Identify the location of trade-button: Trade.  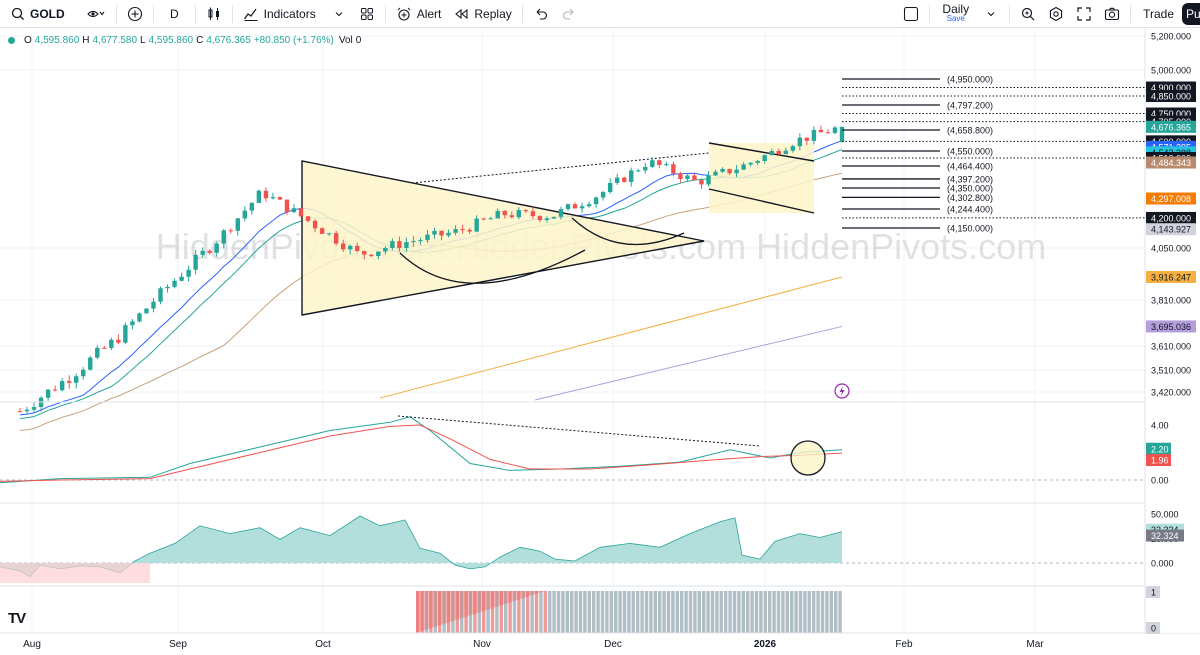
(1158, 14).